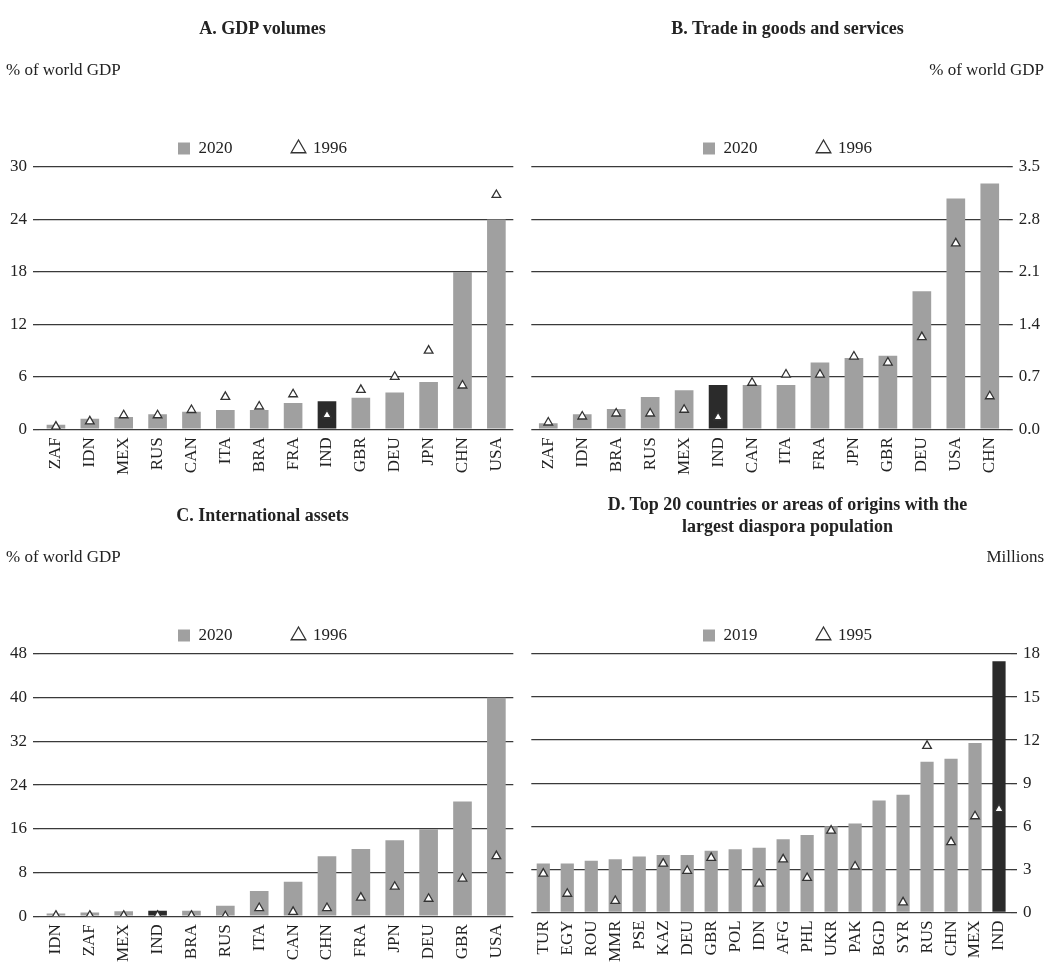  What do you see at coordinates (734, 936) in the screenshot?
I see `x-tick-label: POL` at bounding box center [734, 936].